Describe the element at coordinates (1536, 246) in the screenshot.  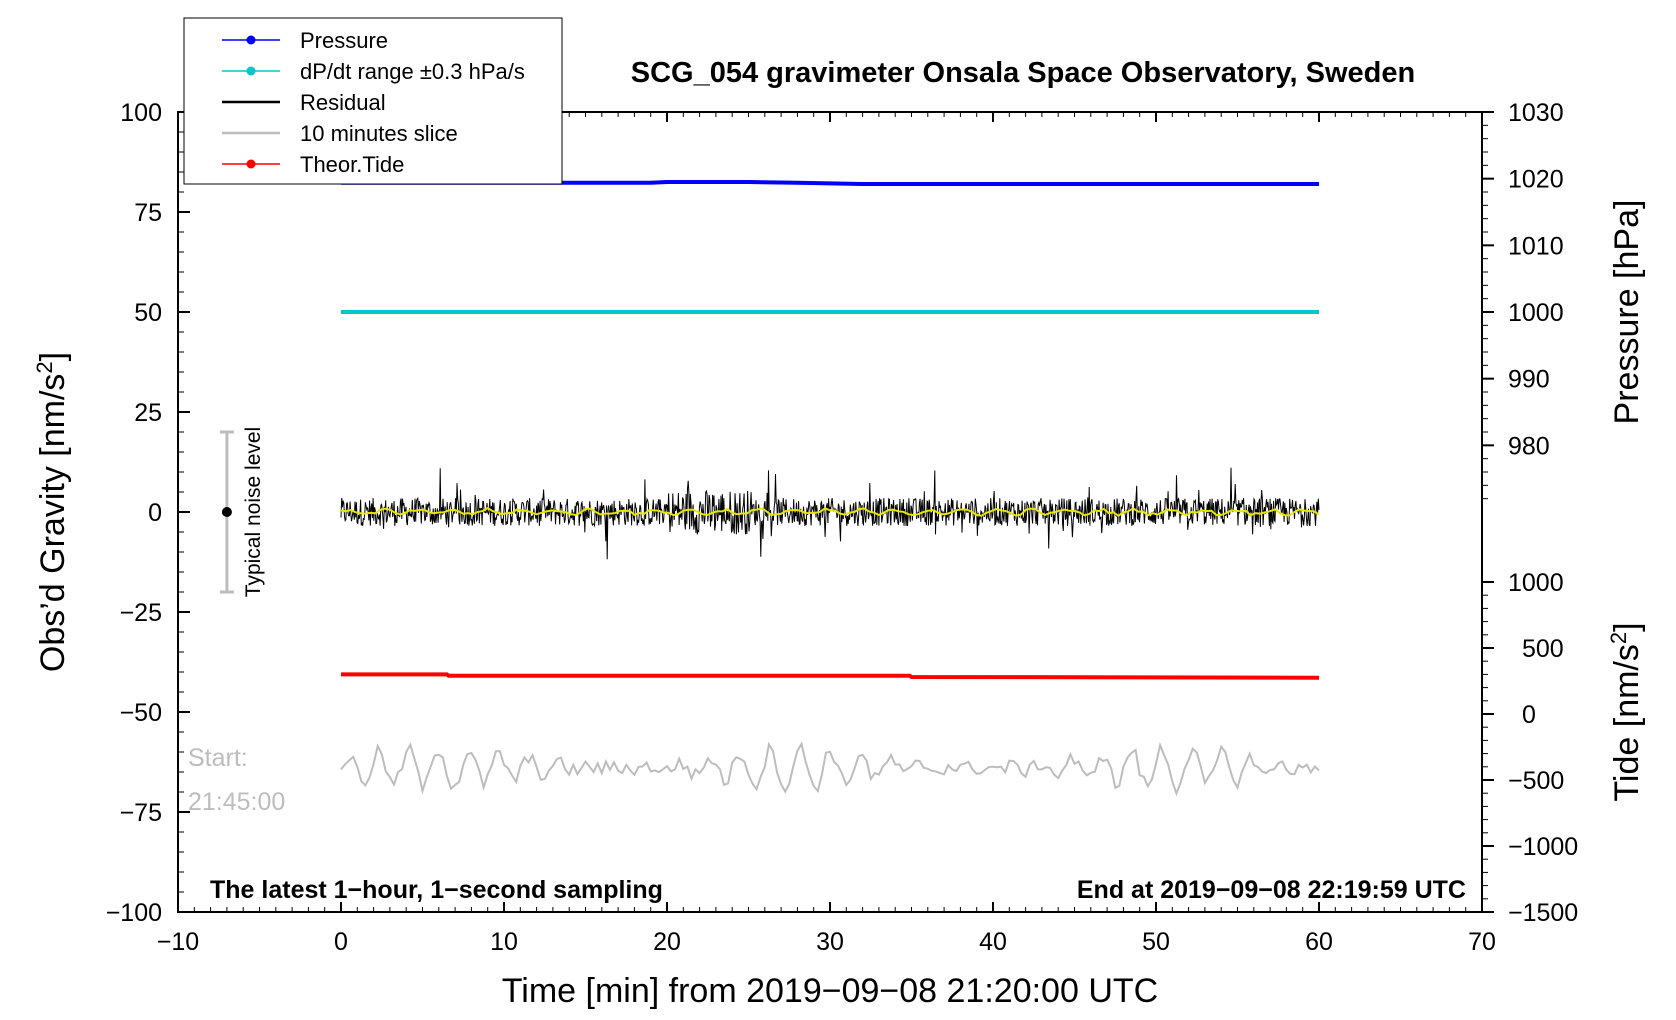
I see `pressure-tick-label: 1010` at that location.